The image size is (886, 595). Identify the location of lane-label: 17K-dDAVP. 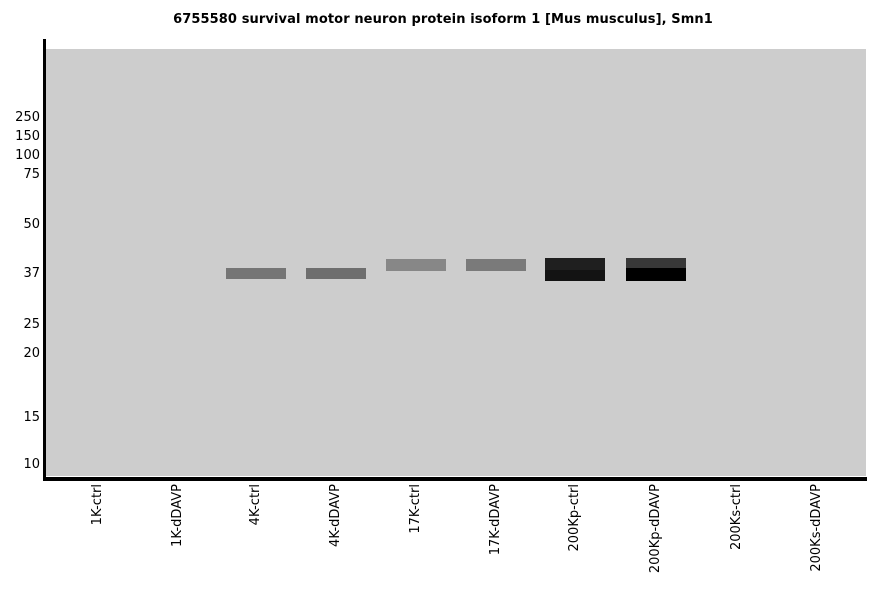
(495, 520).